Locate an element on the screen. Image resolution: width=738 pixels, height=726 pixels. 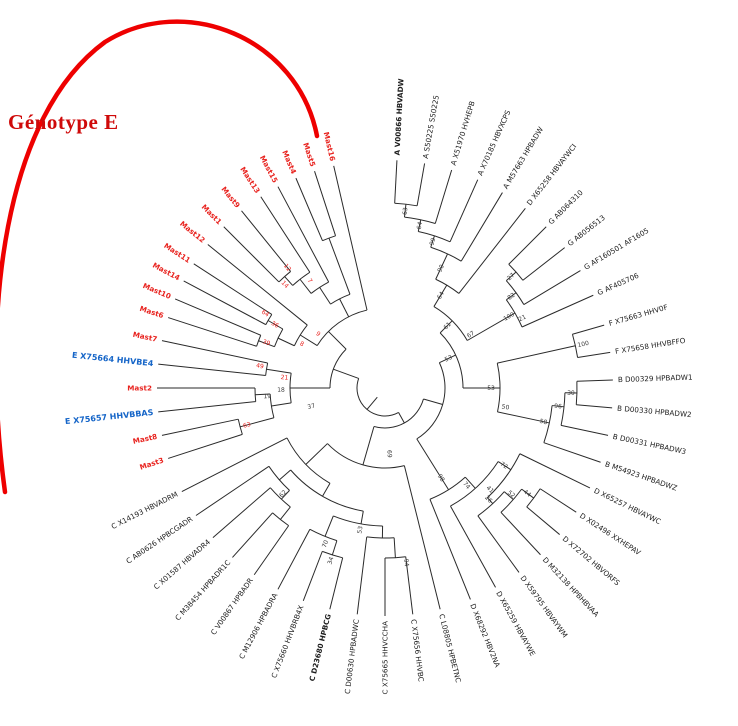
bootstrap-value: 21 is located at coordinates (284, 378).